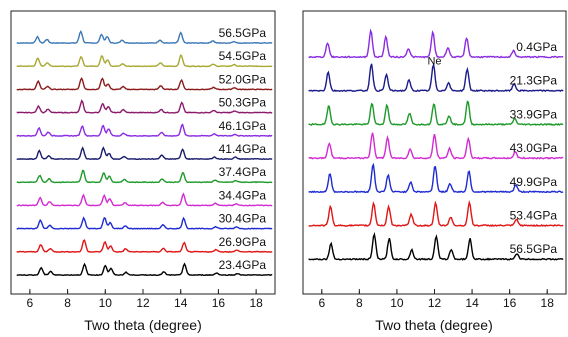 The width and height of the screenshot is (568, 337). Describe the element at coordinates (144, 84) in the screenshot. I see `xrd-curve-52.0GPa` at that location.